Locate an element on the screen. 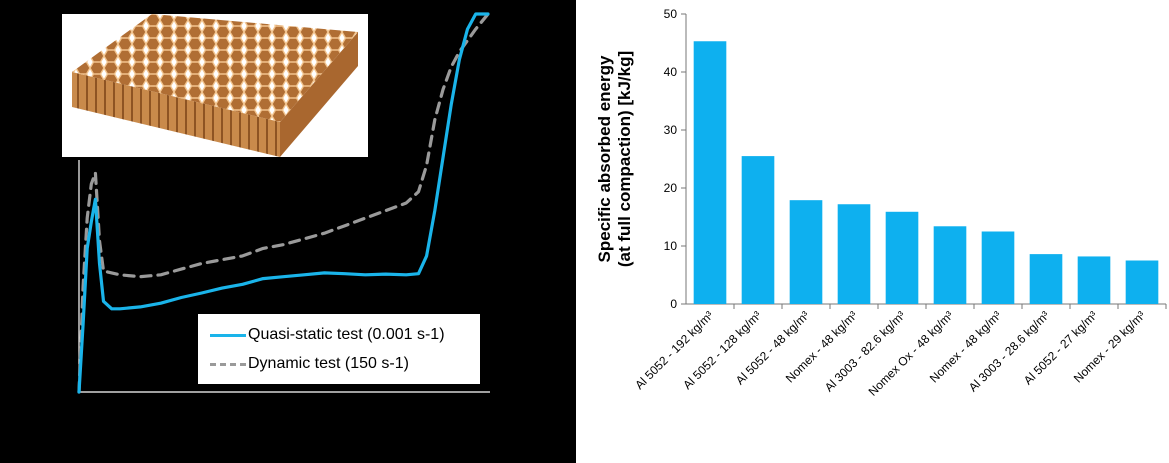 The height and width of the screenshot is (463, 1169). legend-item-quasi-static: Quasi-static test (0.001 s-1) is located at coordinates (327, 335).